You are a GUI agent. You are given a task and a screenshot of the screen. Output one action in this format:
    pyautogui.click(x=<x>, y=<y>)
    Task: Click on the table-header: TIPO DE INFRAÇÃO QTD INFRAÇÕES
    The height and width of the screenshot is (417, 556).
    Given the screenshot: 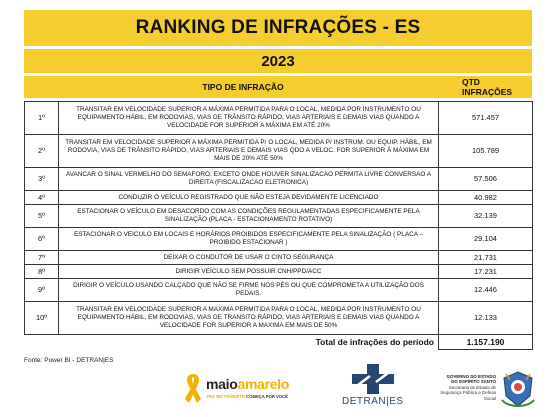 What is the action you would take?
    pyautogui.click(x=278, y=87)
    